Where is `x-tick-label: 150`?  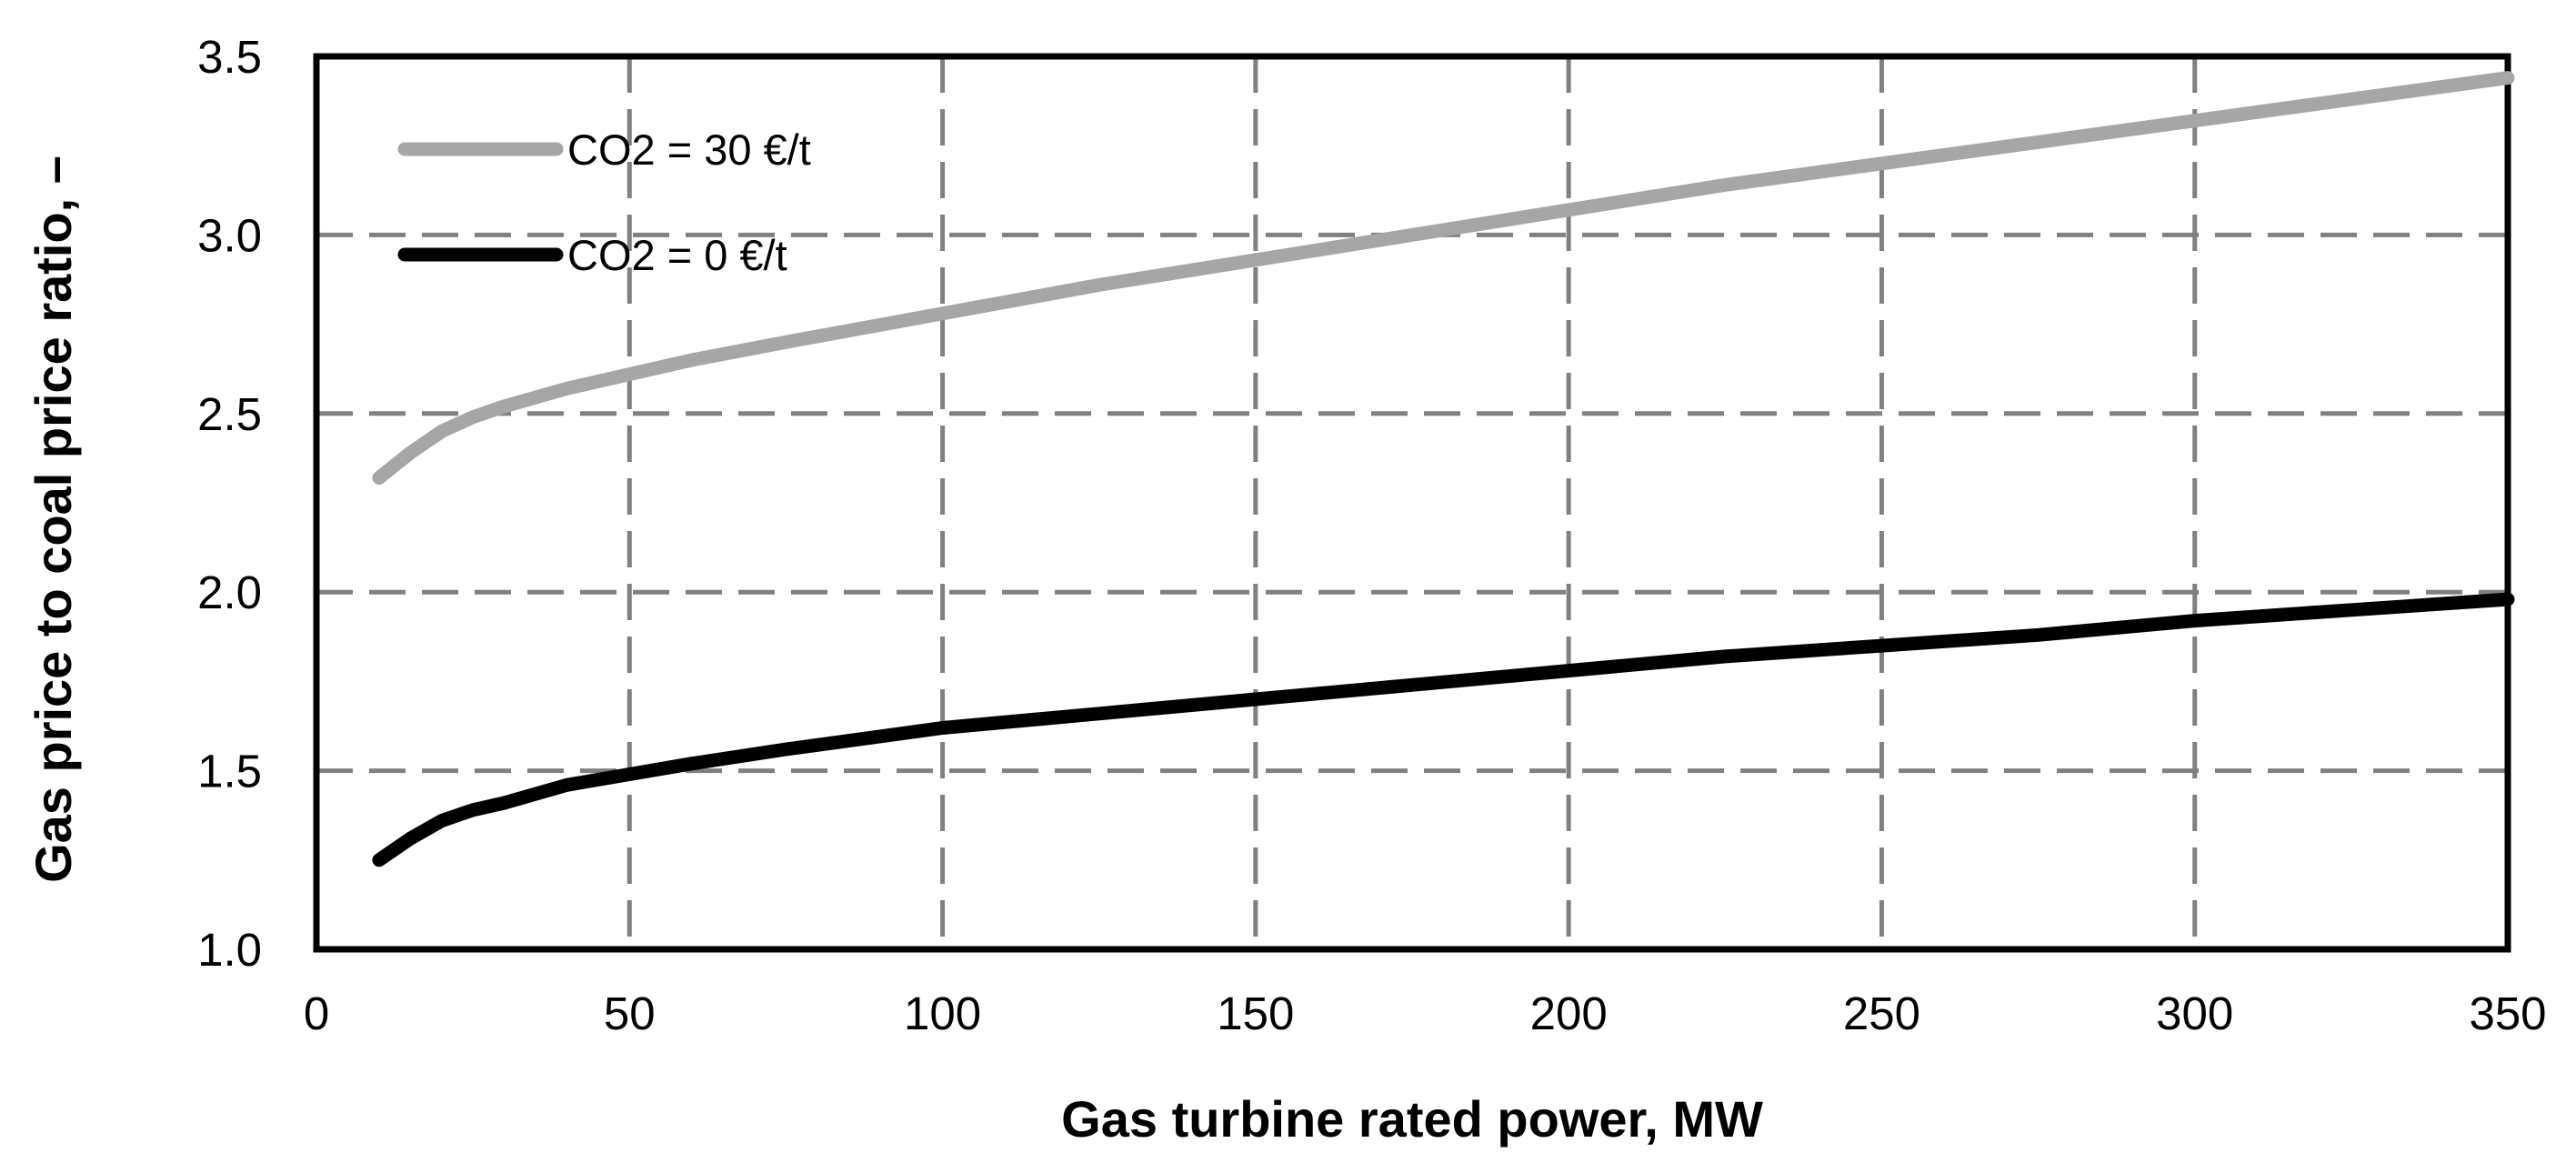
x-tick-label: 150 is located at coordinates (1255, 1013).